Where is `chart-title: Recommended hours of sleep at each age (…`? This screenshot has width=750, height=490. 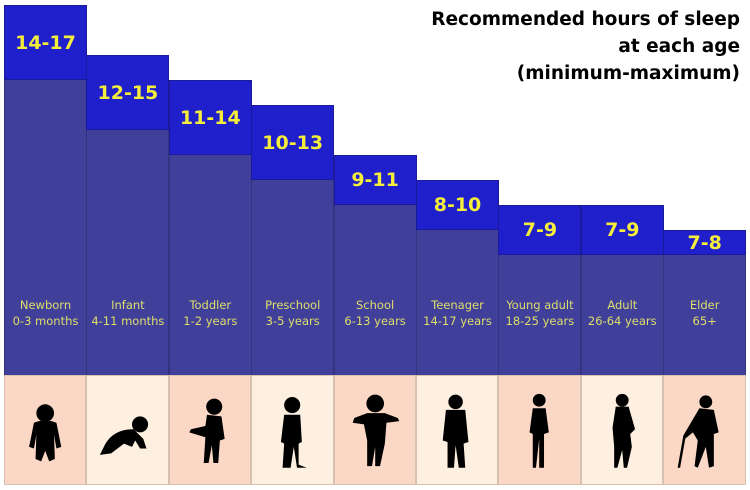
chart-title: Recommended hours of sleep at each age (… is located at coordinates (585, 46).